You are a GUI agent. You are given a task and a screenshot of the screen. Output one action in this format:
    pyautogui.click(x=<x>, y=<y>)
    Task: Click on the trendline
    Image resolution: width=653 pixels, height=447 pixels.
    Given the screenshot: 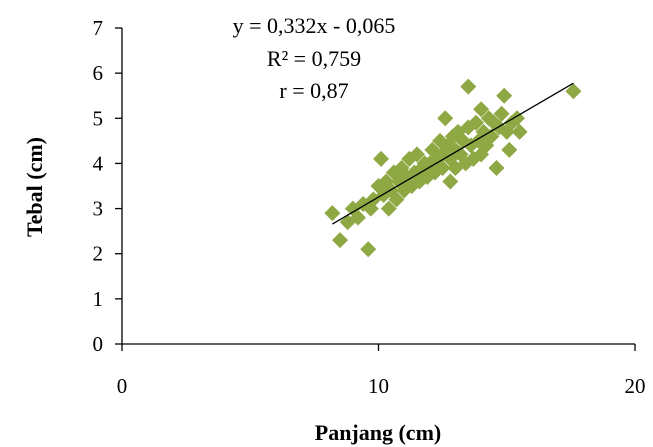 What is the action you would take?
    pyautogui.click(x=453, y=153)
    